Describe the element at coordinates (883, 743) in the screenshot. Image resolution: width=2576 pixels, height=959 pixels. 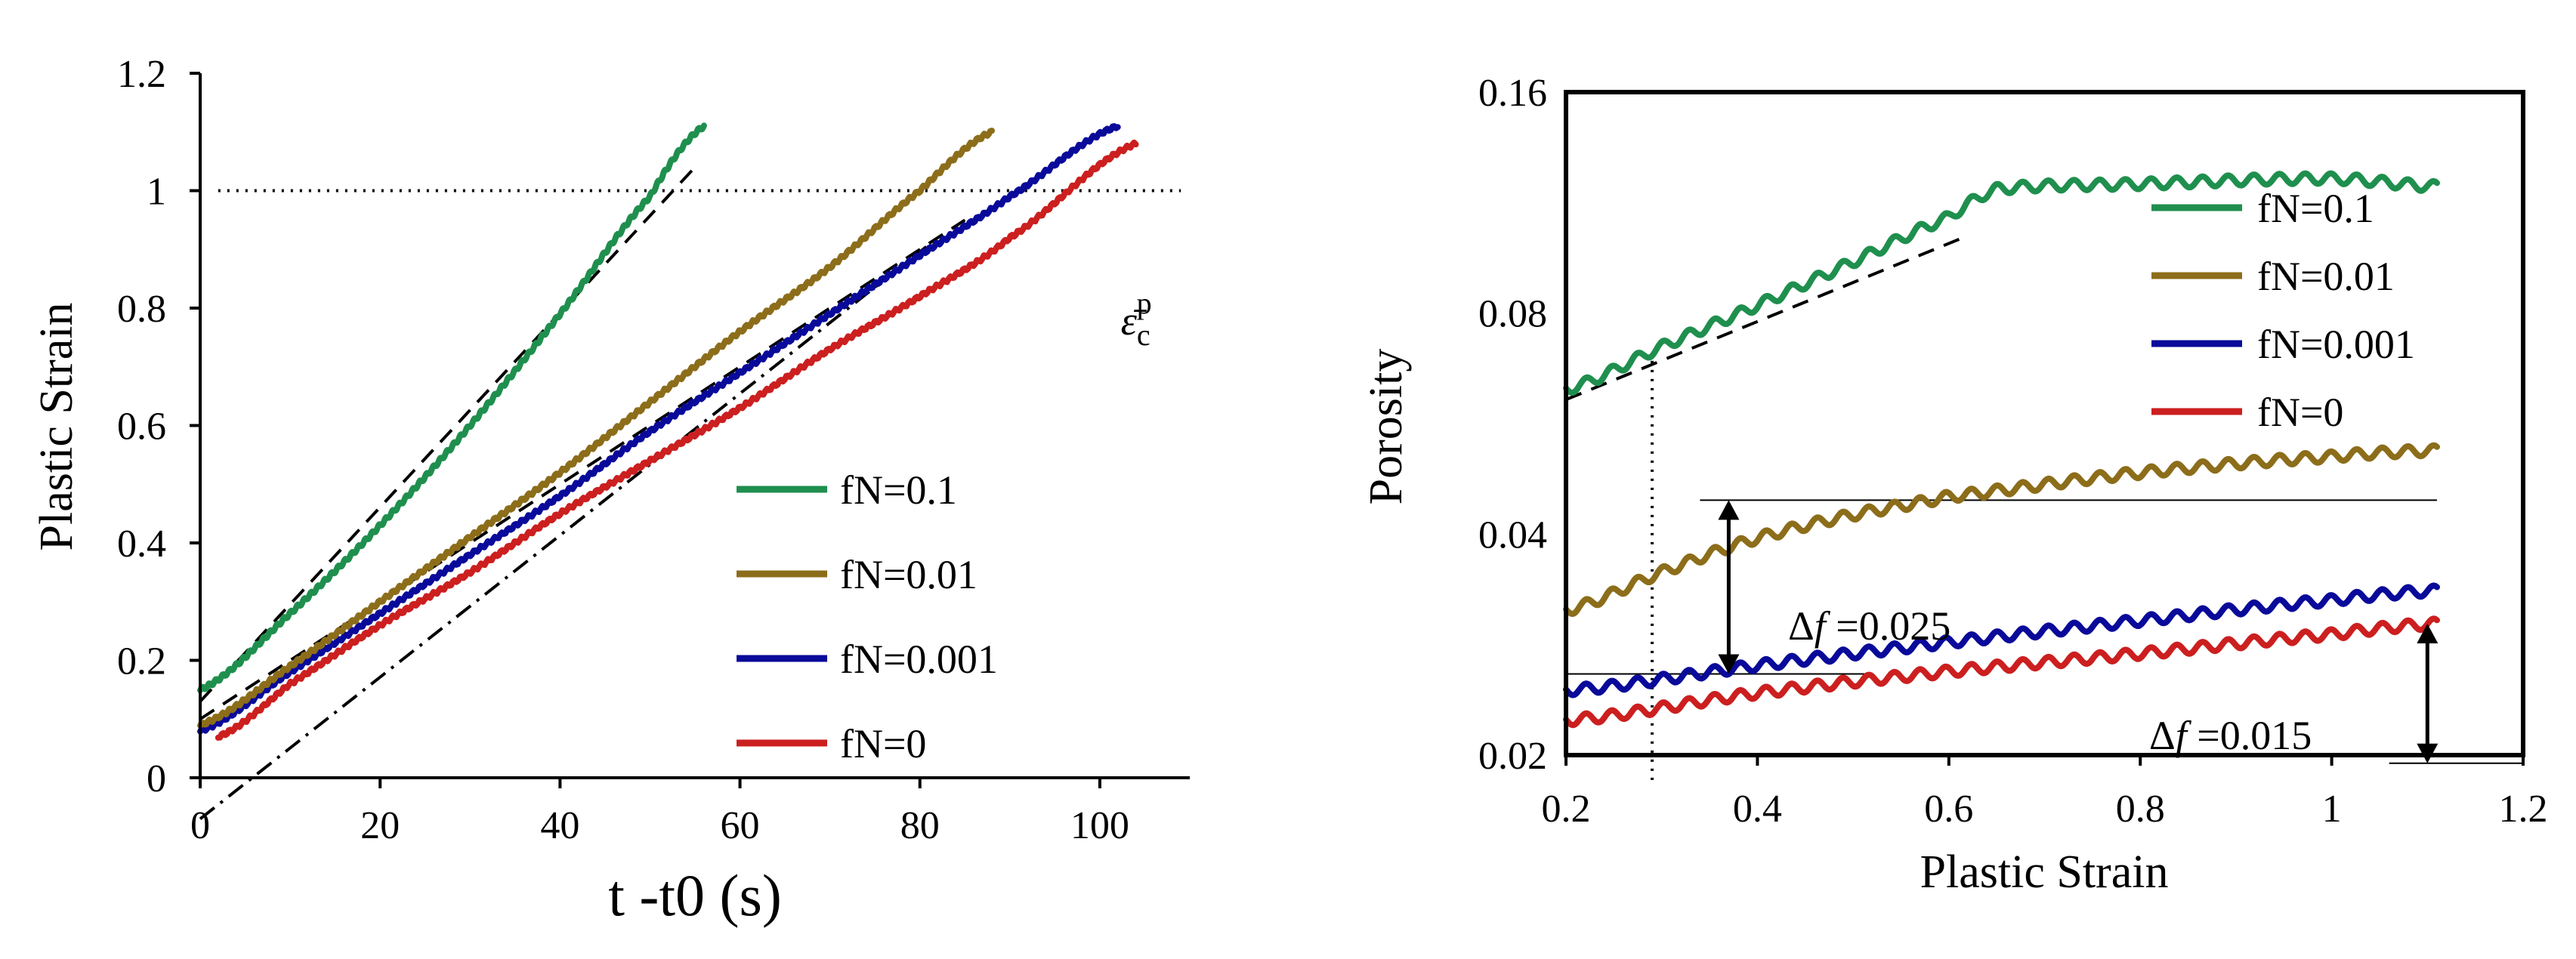
I see `chart1-legend-label-fn-0: fN=0` at that location.